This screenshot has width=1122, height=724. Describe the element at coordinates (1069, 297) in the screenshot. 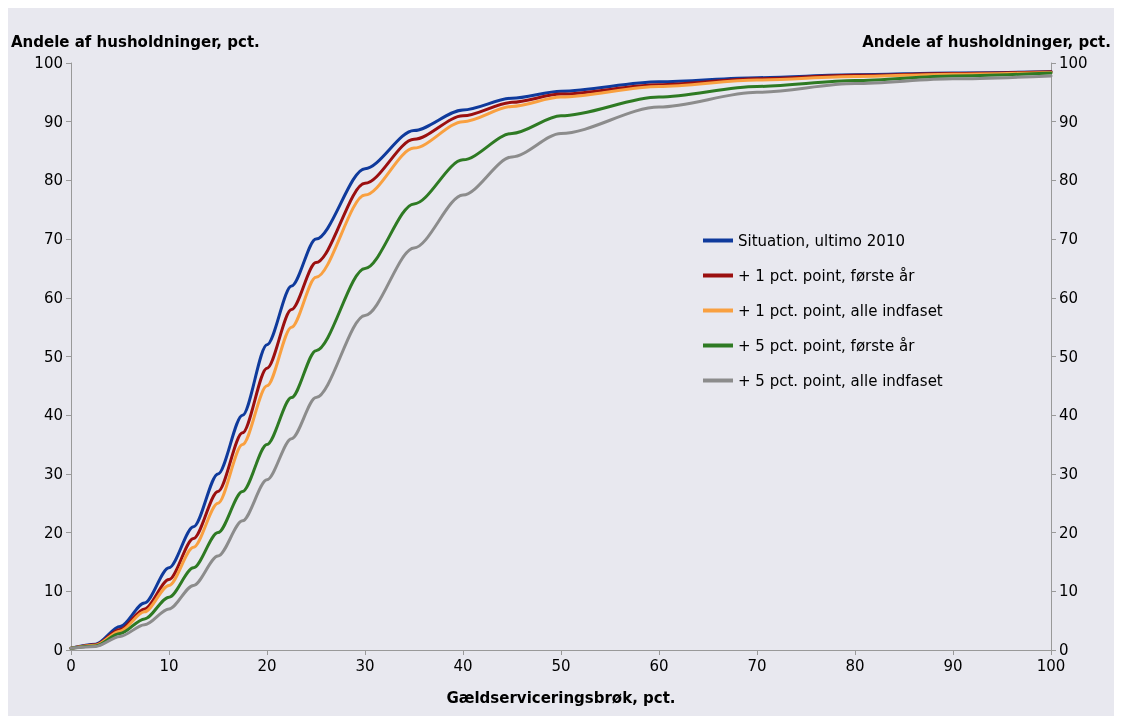

I see `y2-tick-label: 60` at that location.